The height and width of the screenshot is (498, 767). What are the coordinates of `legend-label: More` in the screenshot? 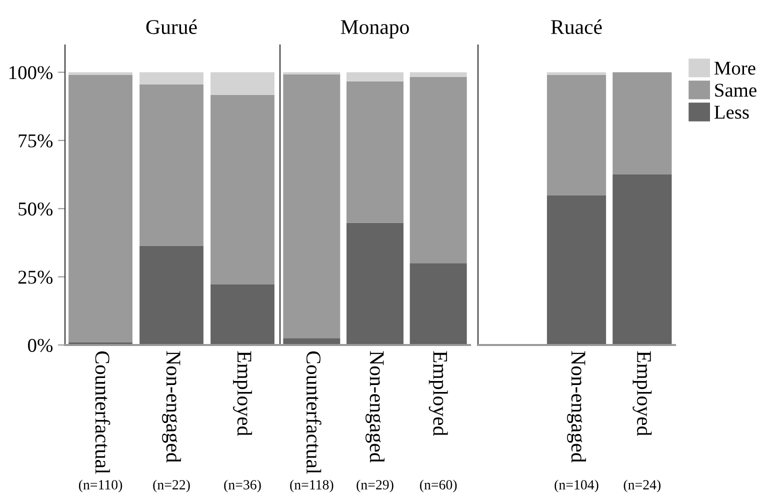 It's located at (735, 68).